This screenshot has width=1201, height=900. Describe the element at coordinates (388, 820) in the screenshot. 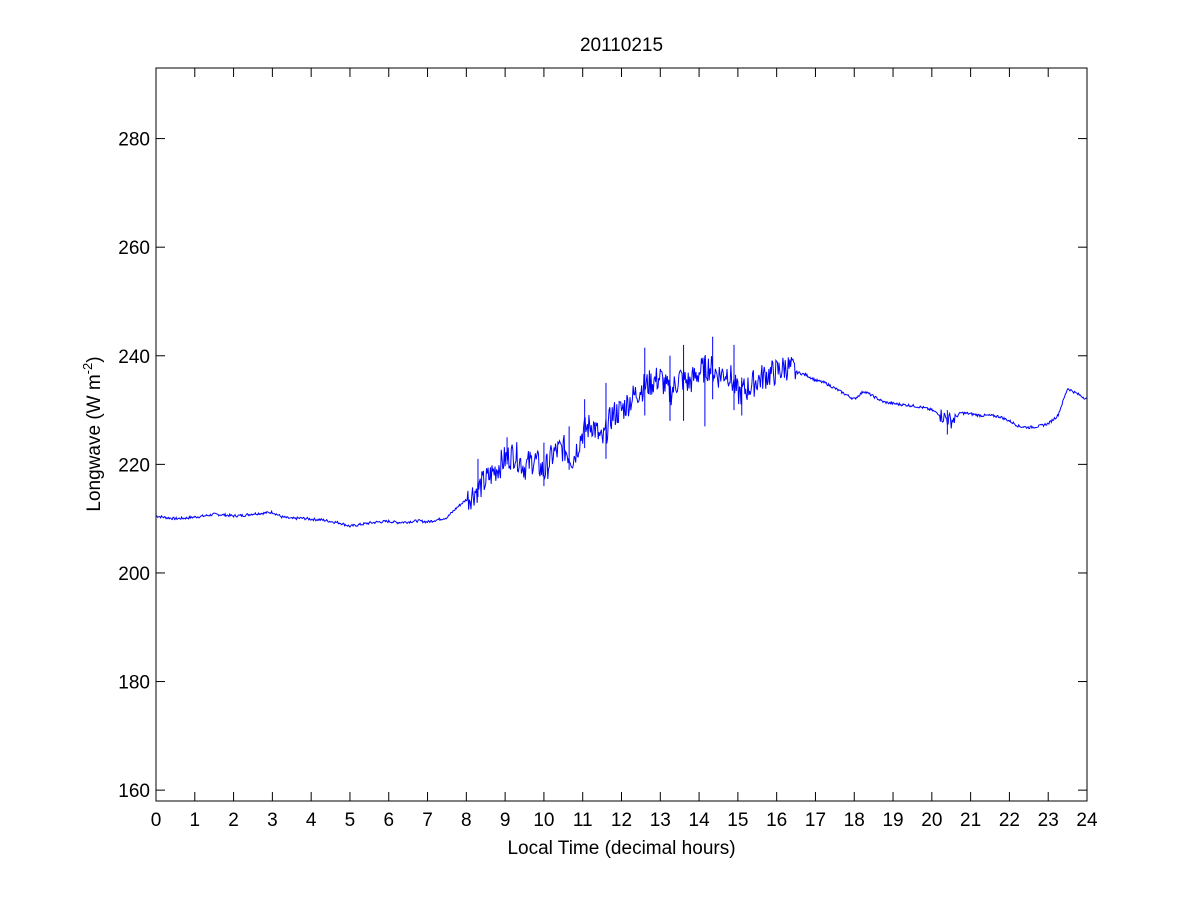

I see `x-tick-label: 6` at that location.